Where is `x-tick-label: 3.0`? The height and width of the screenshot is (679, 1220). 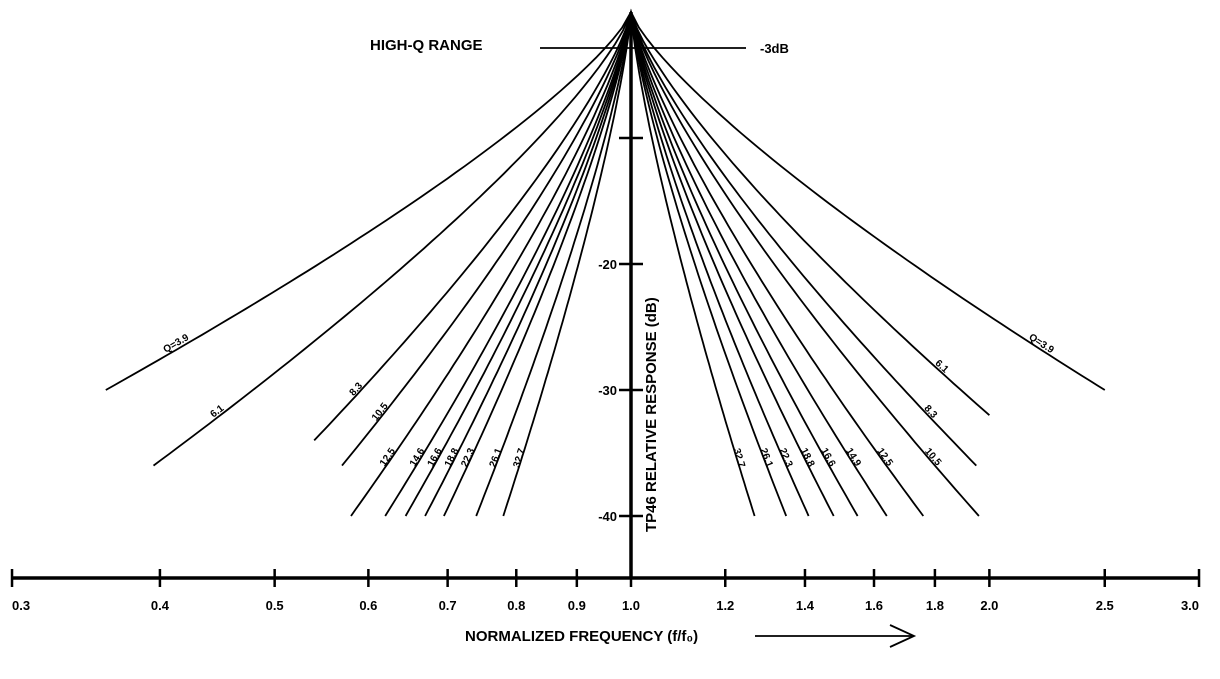
x-tick-label: 3.0 is located at coordinates (1190, 605).